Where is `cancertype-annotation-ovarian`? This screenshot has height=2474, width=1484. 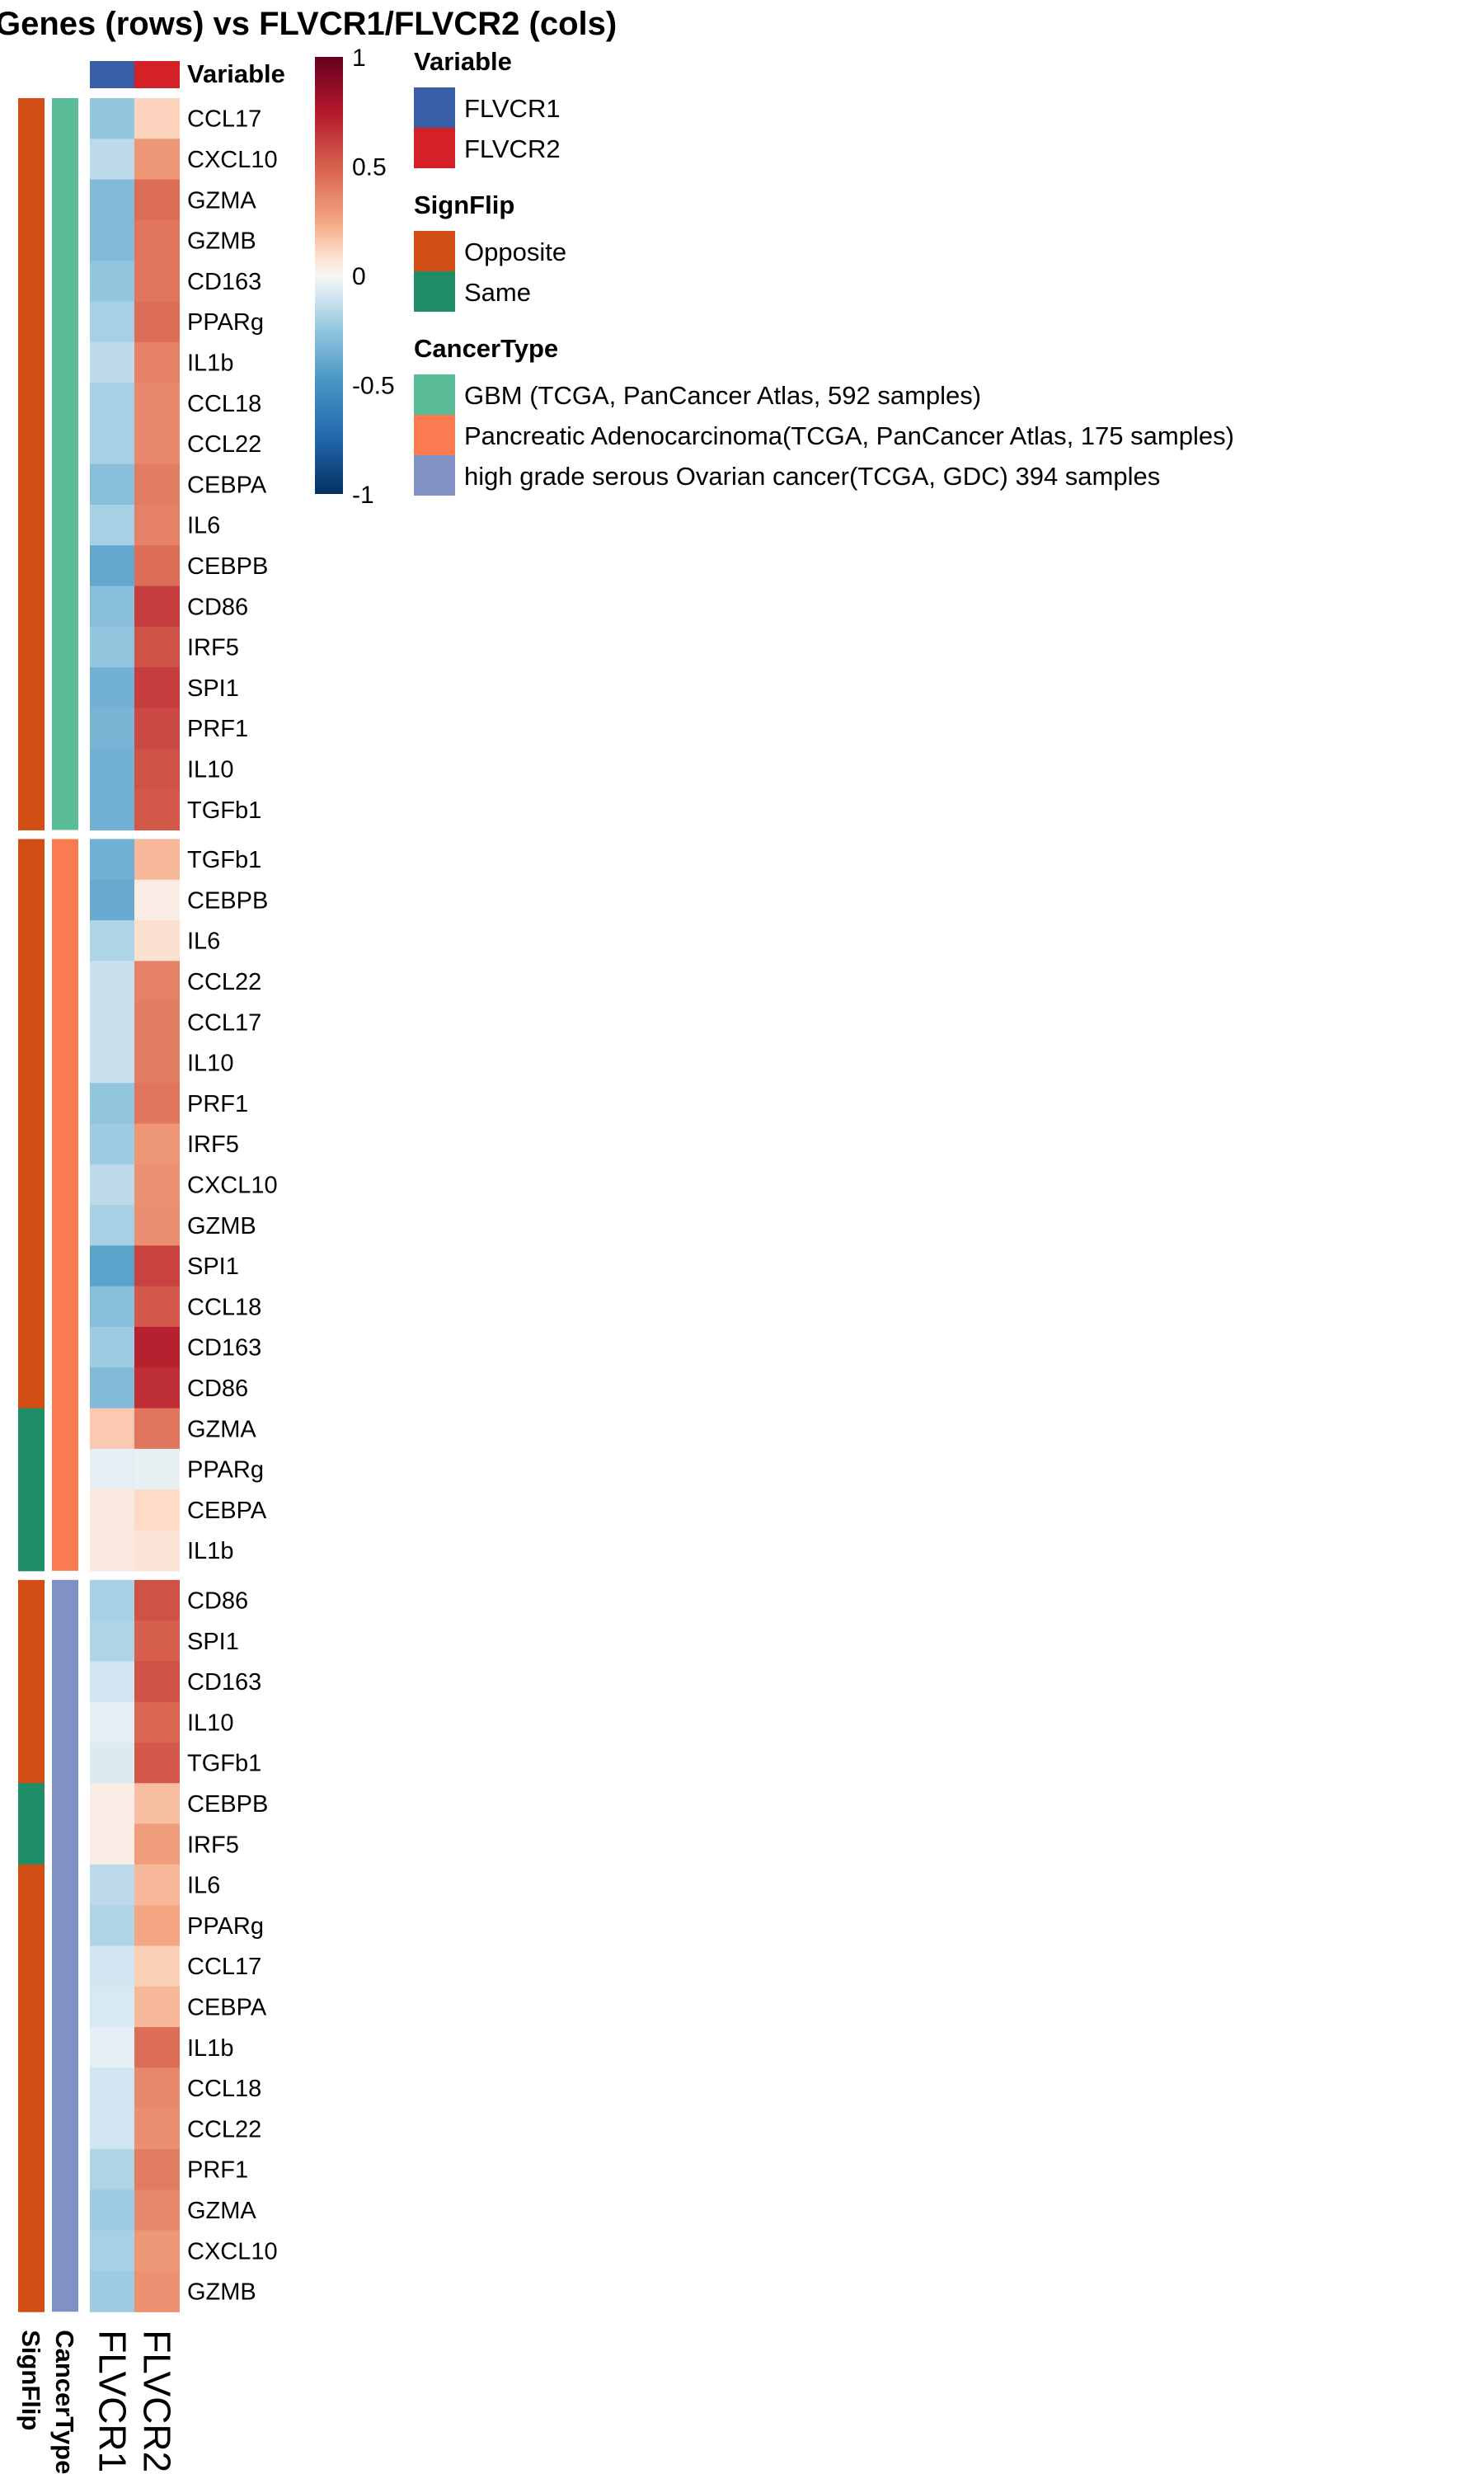
cancertype-annotation-ovarian is located at coordinates (65, 1945).